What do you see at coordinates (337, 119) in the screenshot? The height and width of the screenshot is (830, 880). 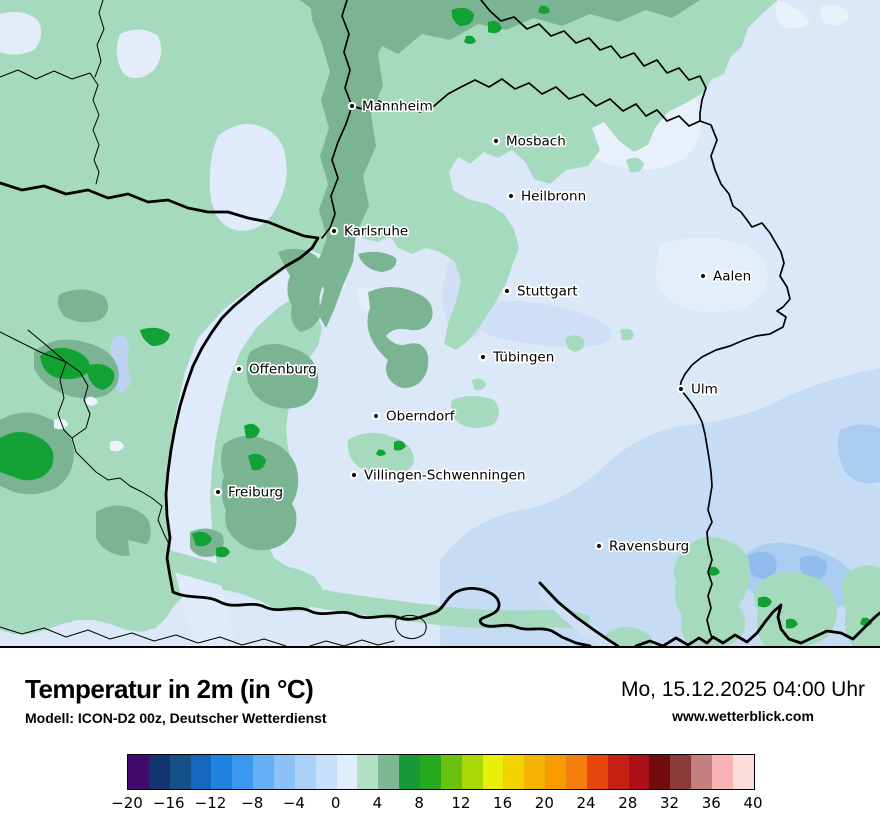 I see `border-rhine-north` at bounding box center [337, 119].